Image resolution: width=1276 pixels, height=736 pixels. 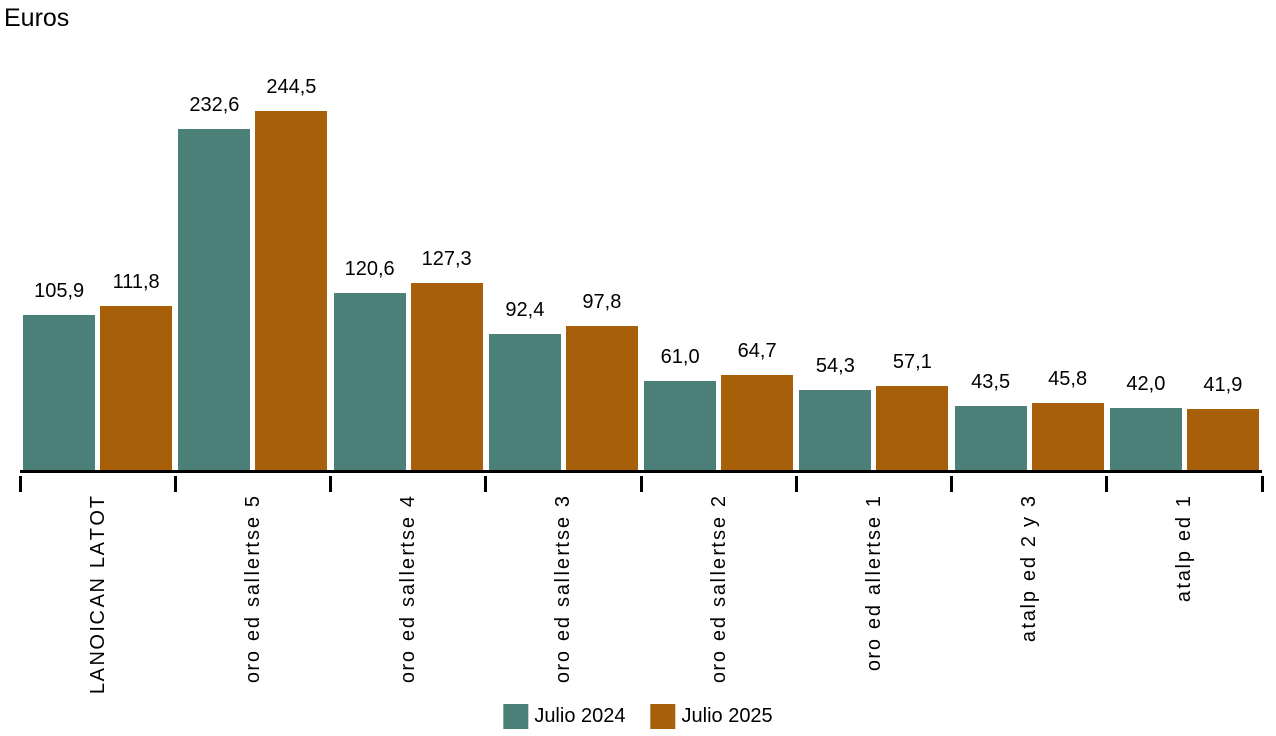 What do you see at coordinates (680, 356) in the screenshot?
I see `value-label: 61,0` at bounding box center [680, 356].